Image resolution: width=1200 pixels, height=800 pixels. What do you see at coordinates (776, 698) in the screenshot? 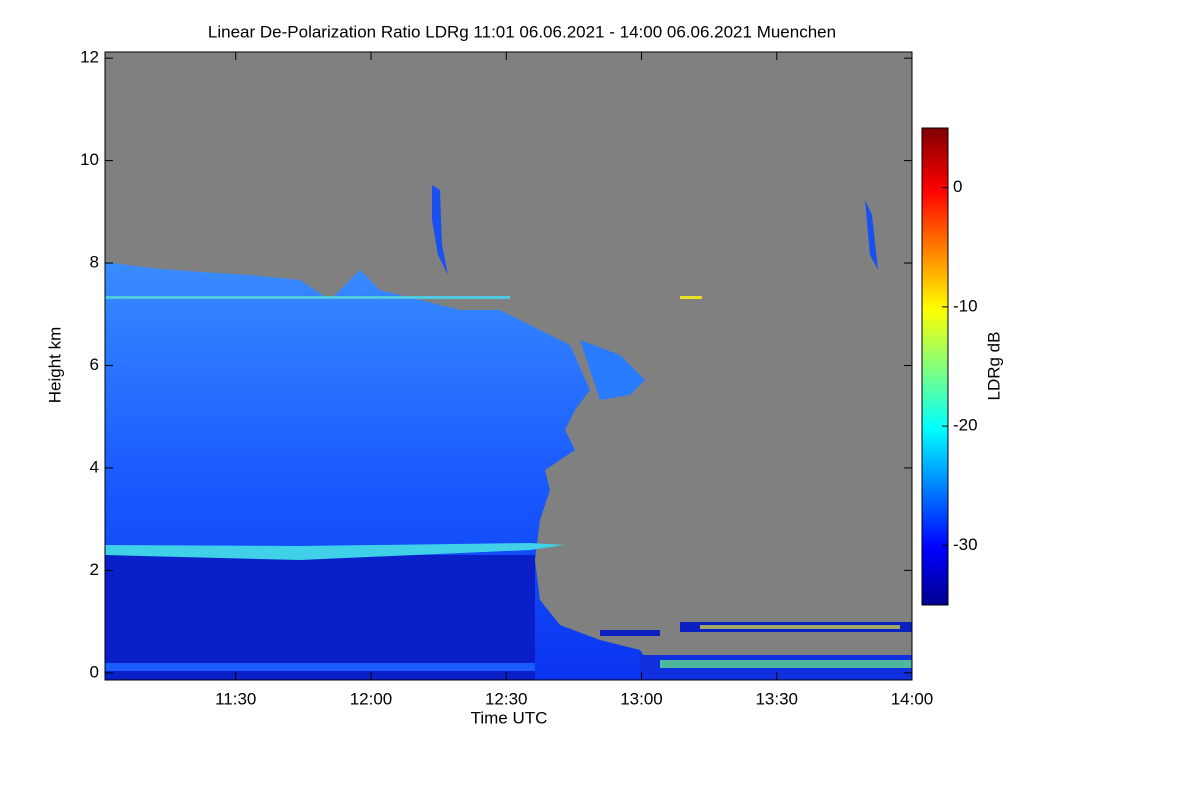
I see `x-tick-label: 13:30` at bounding box center [776, 698].